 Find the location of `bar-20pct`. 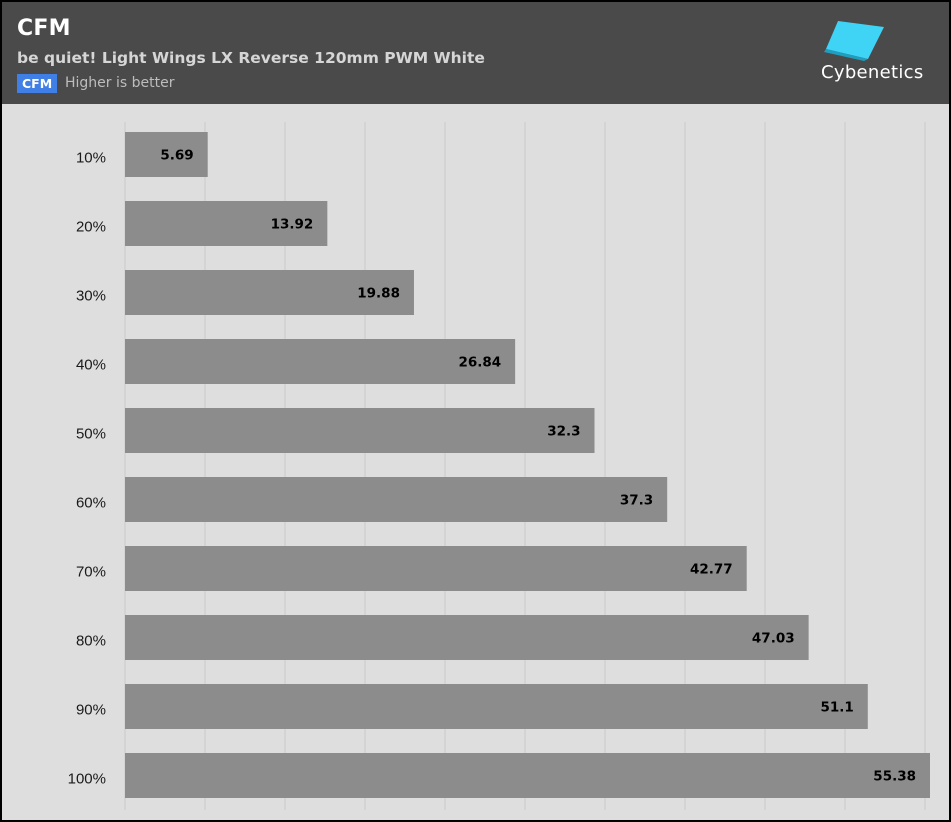

bar-20pct is located at coordinates (226, 223).